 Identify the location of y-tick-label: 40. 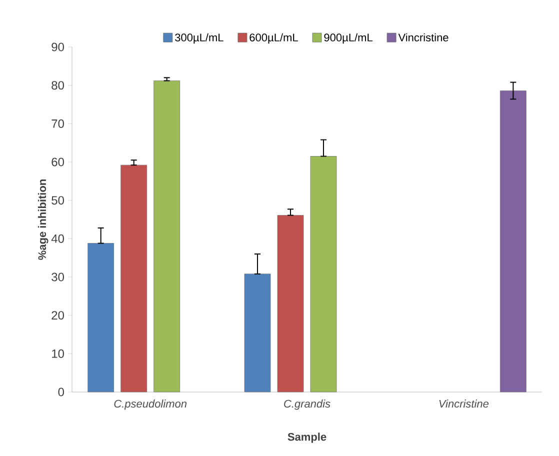
(57, 238).